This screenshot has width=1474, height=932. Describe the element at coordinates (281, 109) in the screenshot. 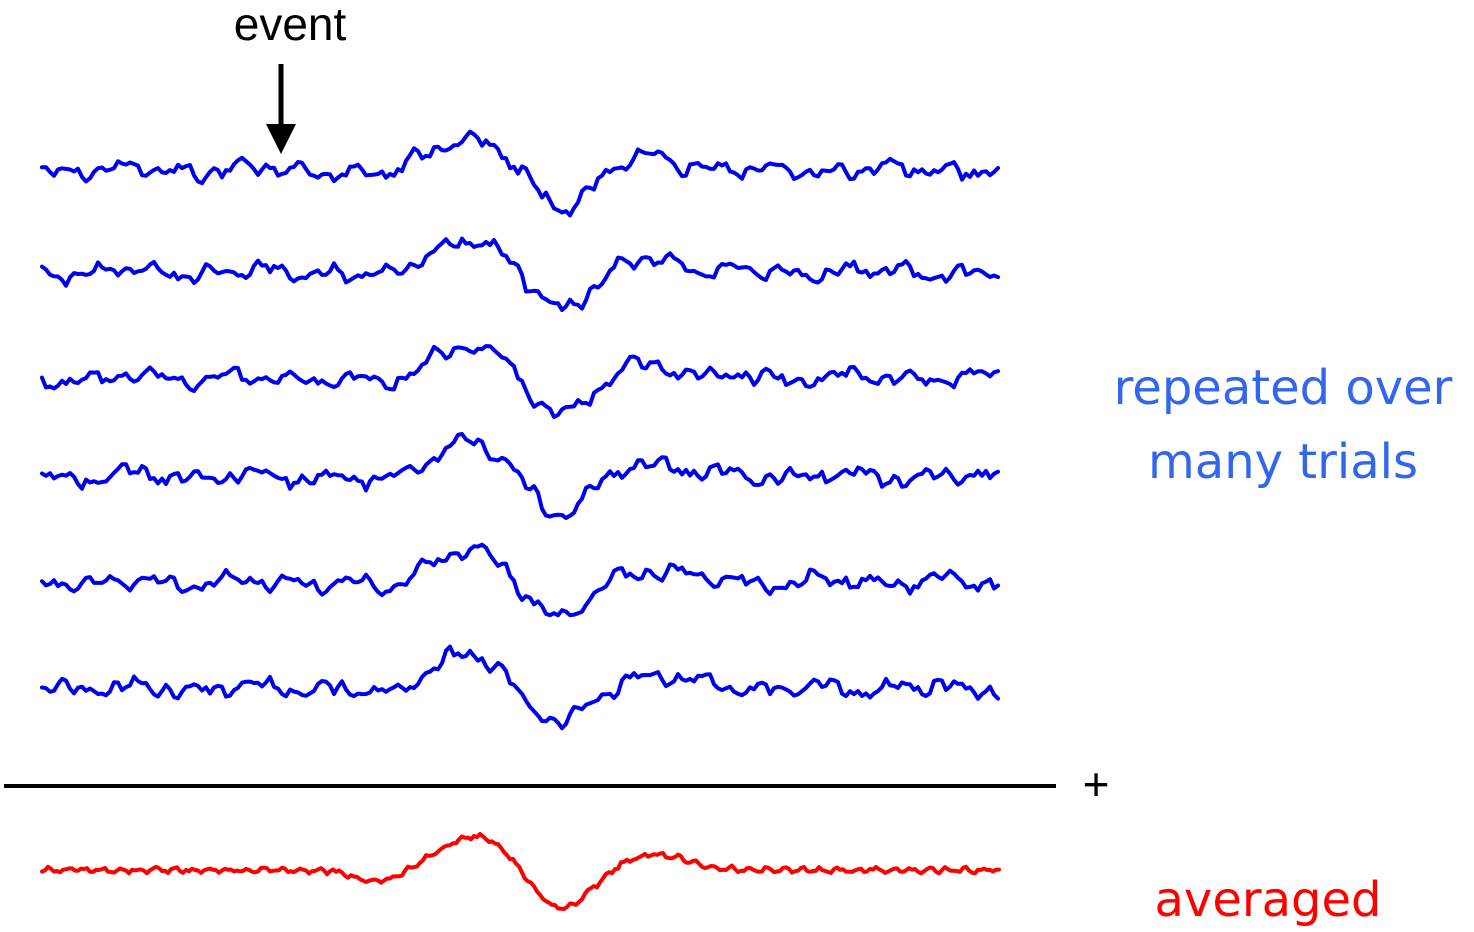

I see `event-arrow` at that location.